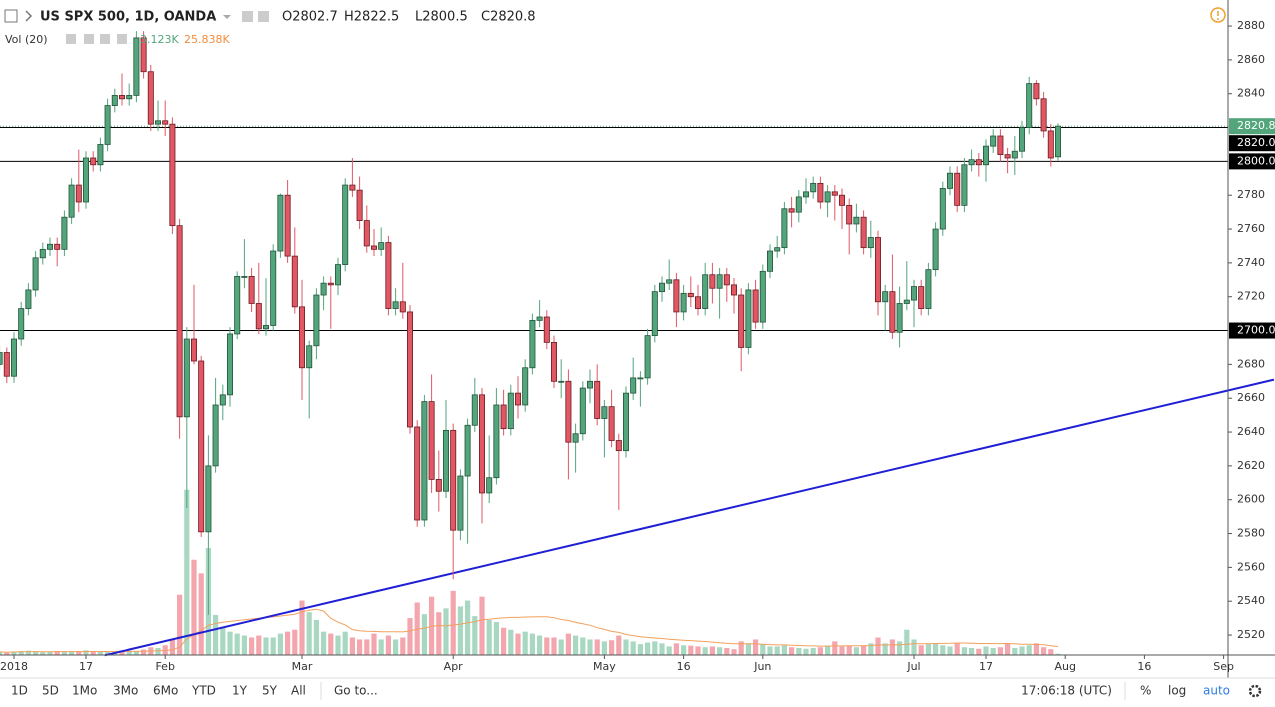 This screenshot has height=707, width=1275. What do you see at coordinates (240, 691) in the screenshot?
I see `range-button: 1Y` at bounding box center [240, 691].